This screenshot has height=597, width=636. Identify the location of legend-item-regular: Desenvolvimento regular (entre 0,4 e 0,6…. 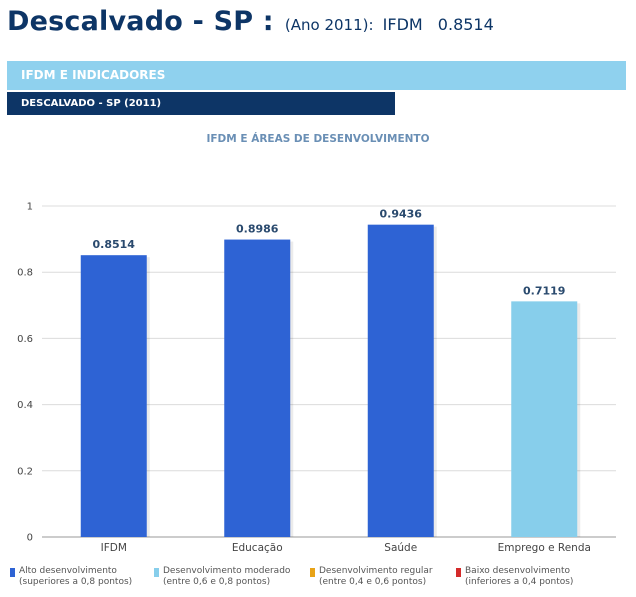
(371, 577).